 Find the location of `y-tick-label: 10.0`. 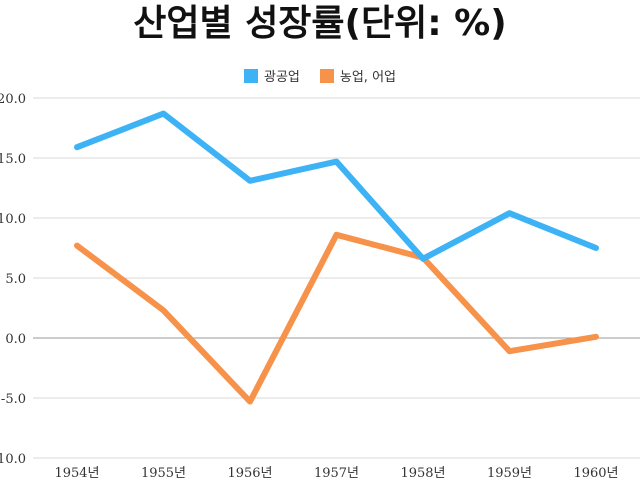

y-tick-label: 10.0 is located at coordinates (13, 219).